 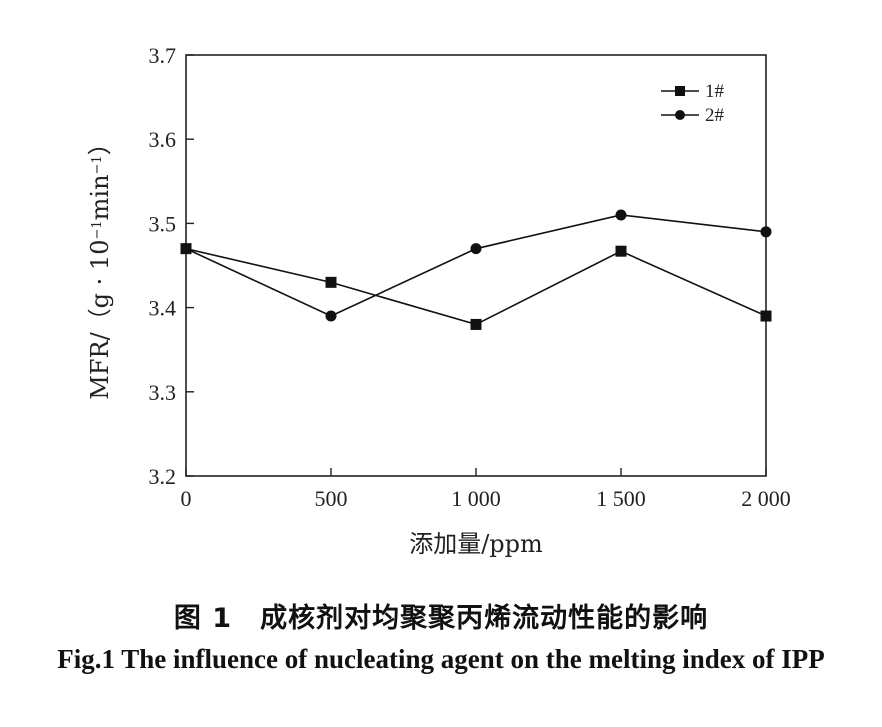 I want to click on y-tick-label: 3.5, so click(x=163, y=223).